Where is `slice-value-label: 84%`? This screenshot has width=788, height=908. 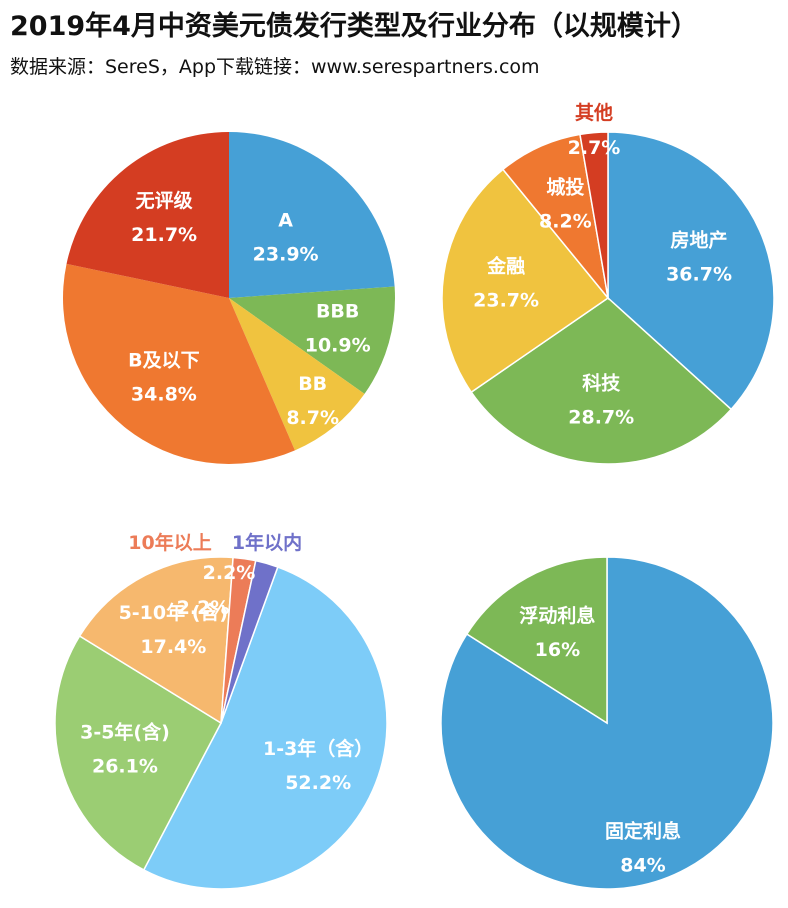
slice-value-label: 84% is located at coordinates (642, 865).